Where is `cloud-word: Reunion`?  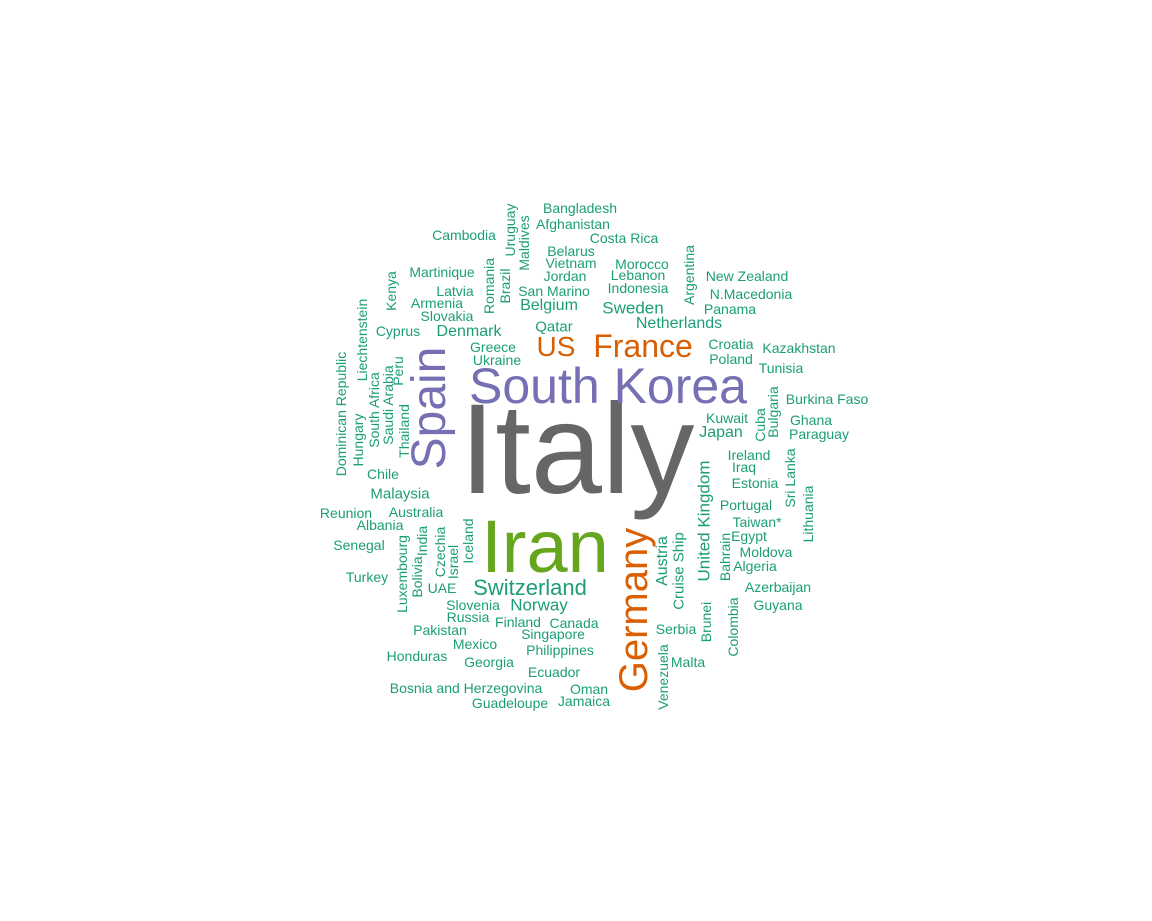 cloud-word: Reunion is located at coordinates (346, 513).